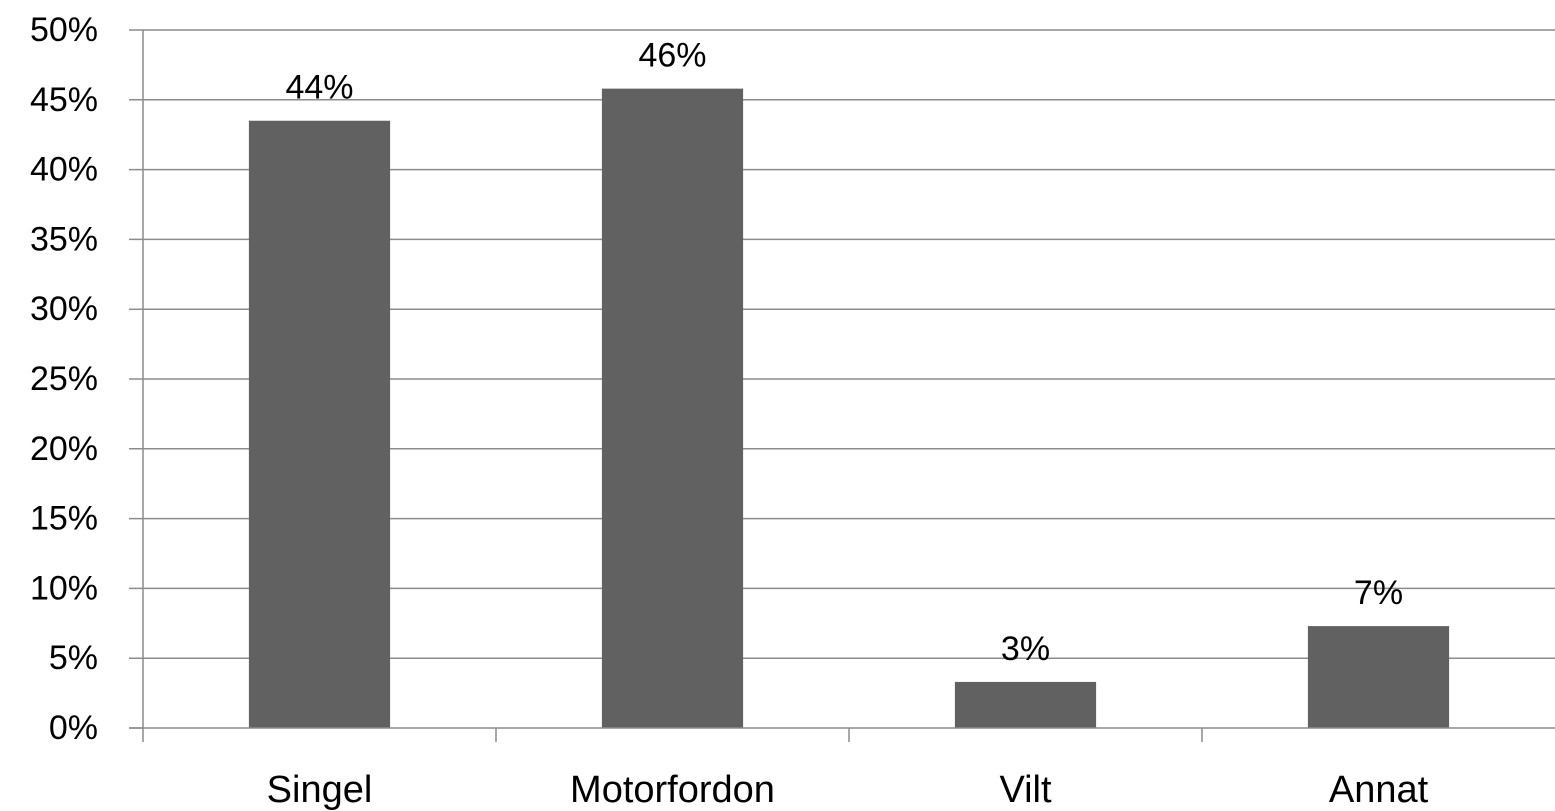  Describe the element at coordinates (1379, 790) in the screenshot. I see `x-tick-label: Annat` at that location.